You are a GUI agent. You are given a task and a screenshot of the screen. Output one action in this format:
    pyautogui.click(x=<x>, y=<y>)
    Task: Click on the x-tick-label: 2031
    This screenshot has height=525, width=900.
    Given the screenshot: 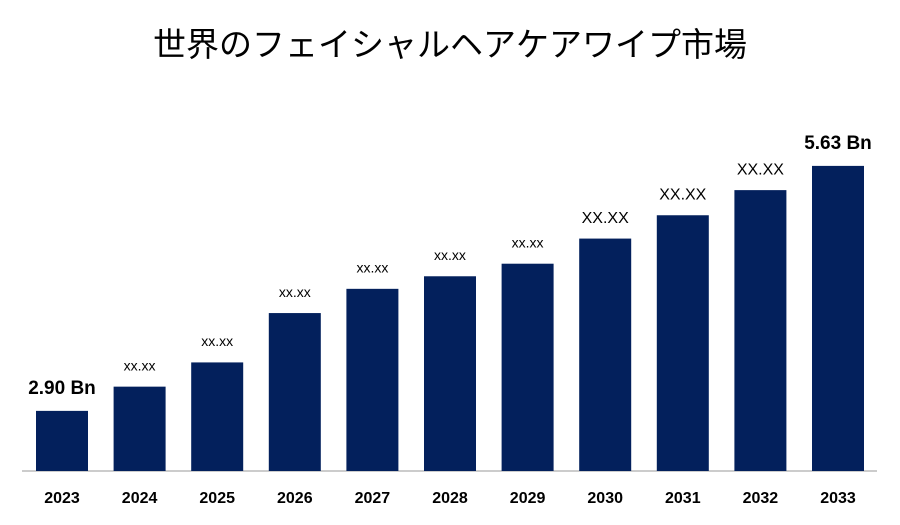 What is the action you would take?
    pyautogui.click(x=683, y=498)
    